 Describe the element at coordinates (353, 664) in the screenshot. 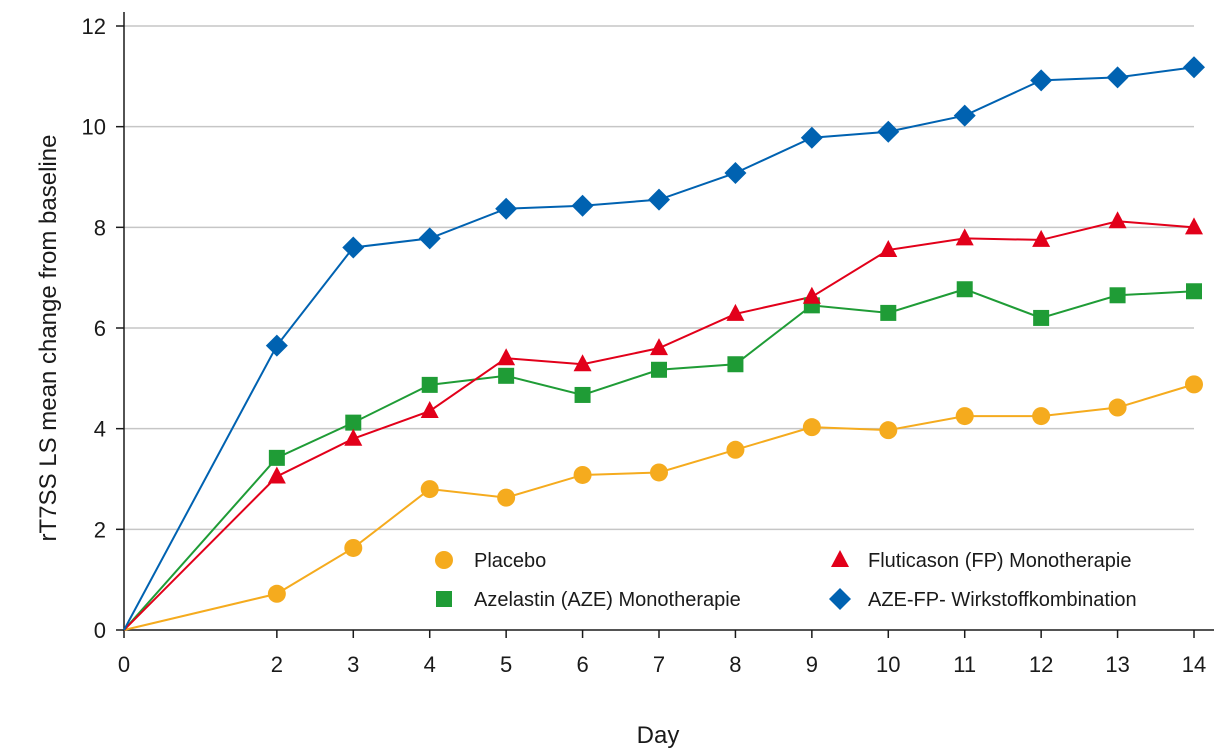

I see `x-tick-label-3: 3` at that location.